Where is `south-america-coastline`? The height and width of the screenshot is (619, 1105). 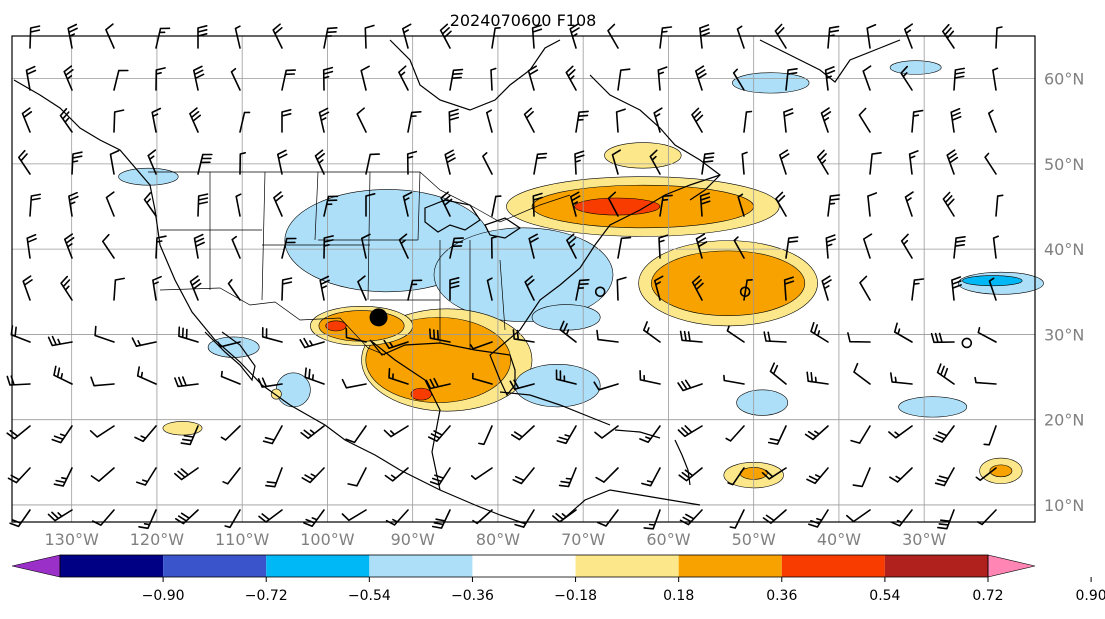
south-america-coastline is located at coordinates (630, 506).